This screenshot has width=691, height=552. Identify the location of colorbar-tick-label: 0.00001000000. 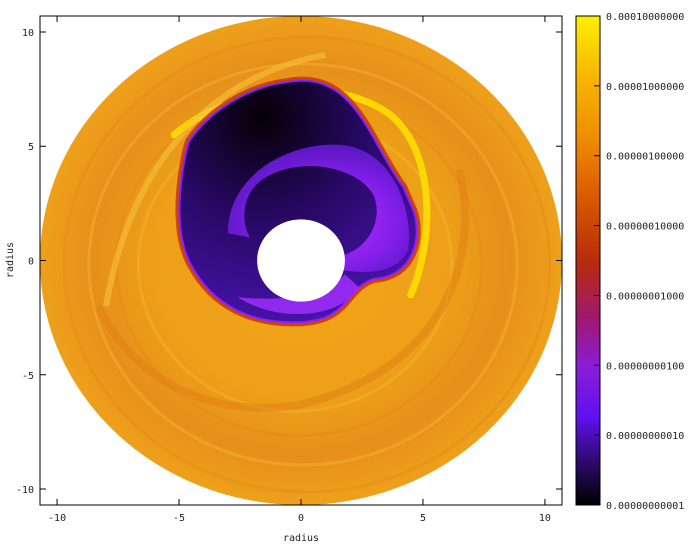
(645, 87).